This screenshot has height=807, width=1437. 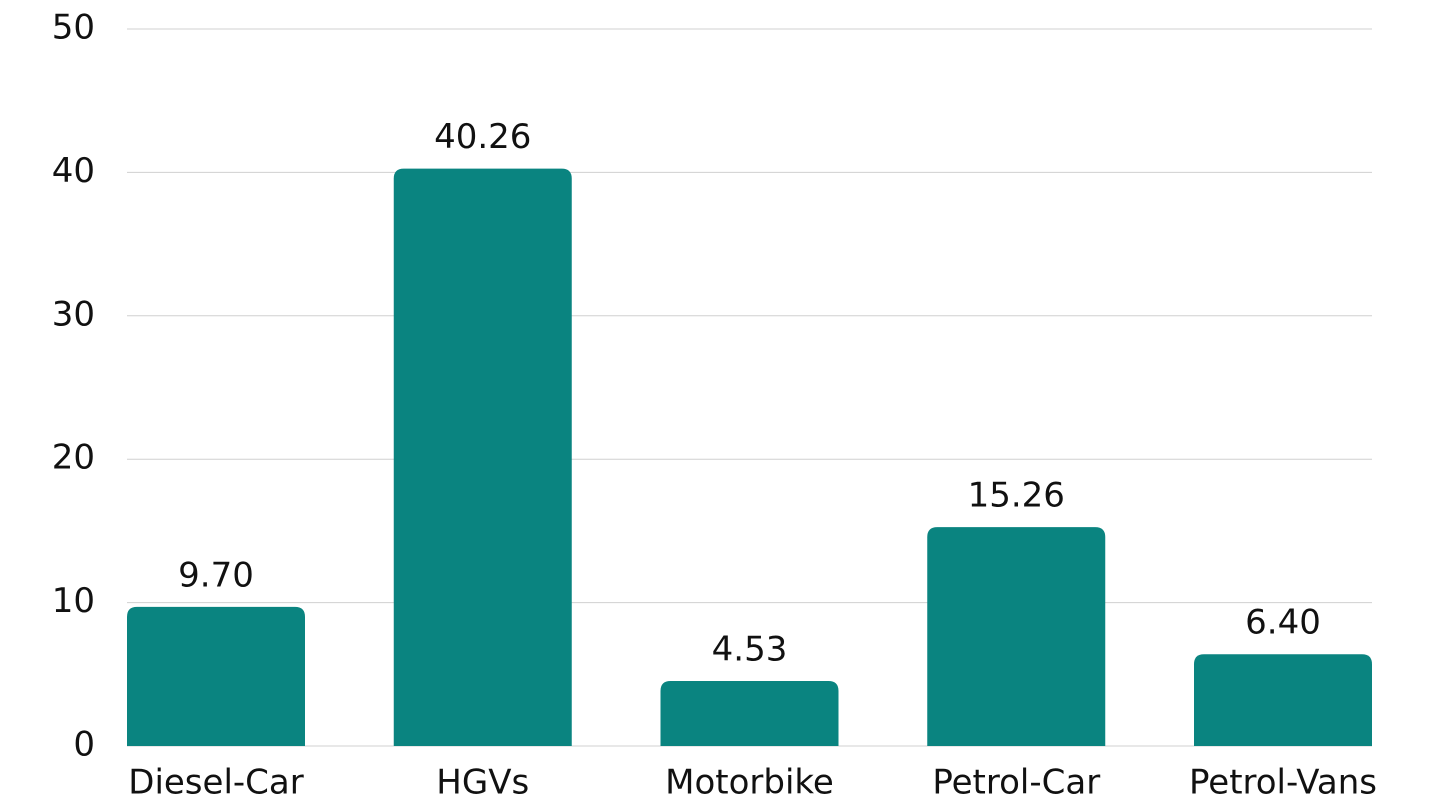 I want to click on value-label: 6.40, so click(x=1283, y=623).